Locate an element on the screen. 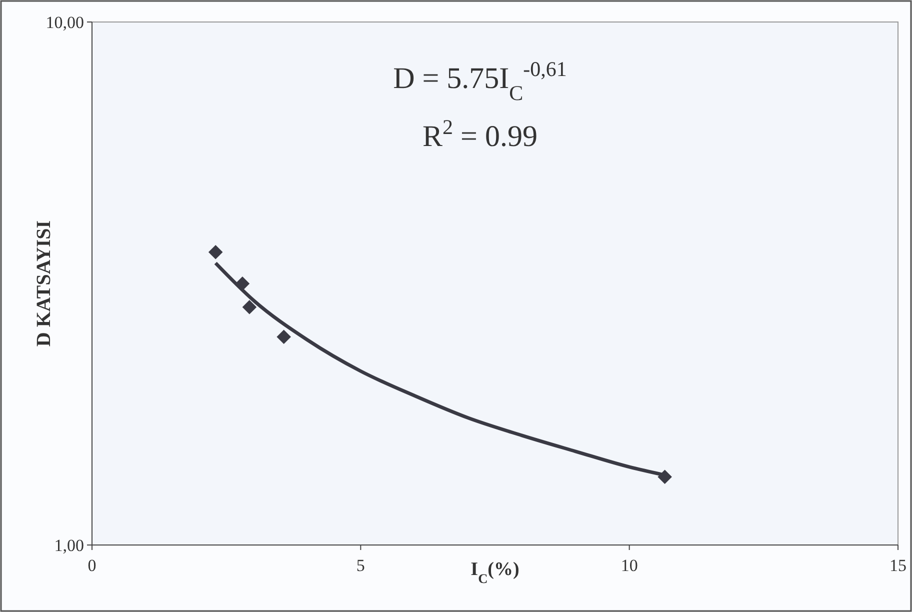  annotation: R$^{2}$ = 0.99 is located at coordinates (480, 134).